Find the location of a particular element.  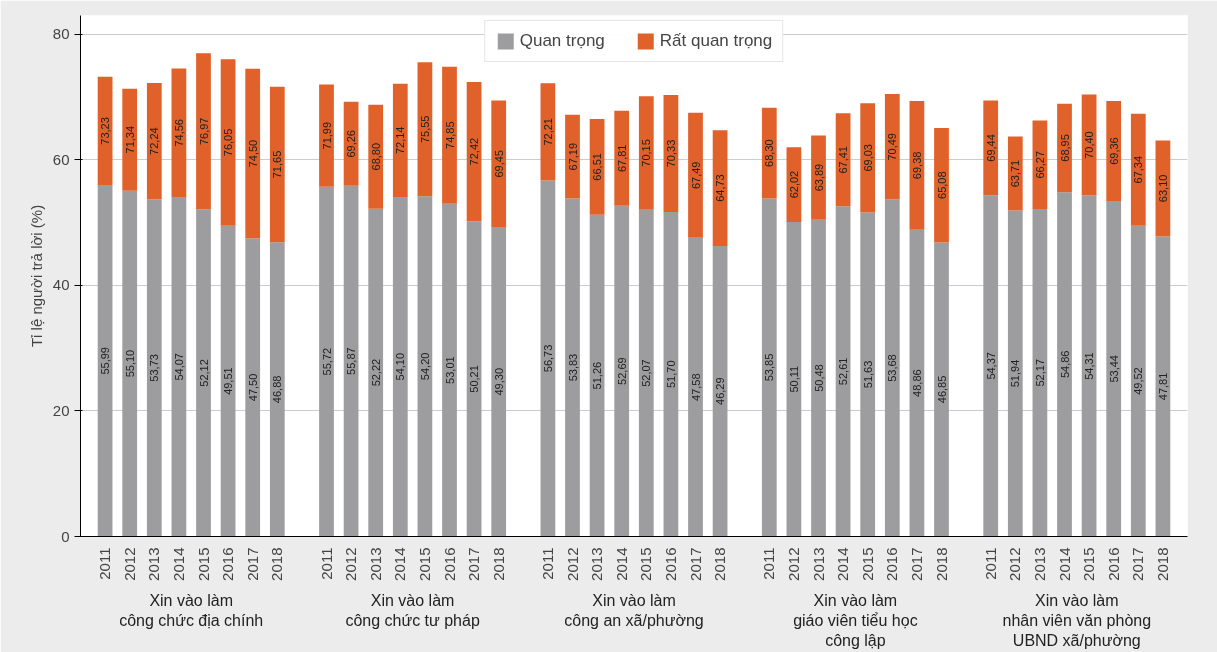

data-label: 50,48 is located at coordinates (818, 378).